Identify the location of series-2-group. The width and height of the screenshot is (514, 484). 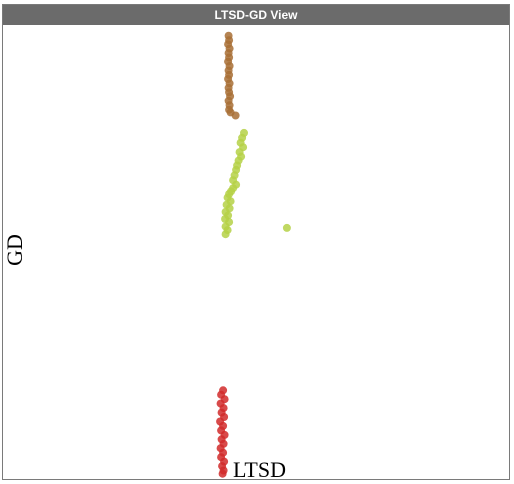
(222, 432).